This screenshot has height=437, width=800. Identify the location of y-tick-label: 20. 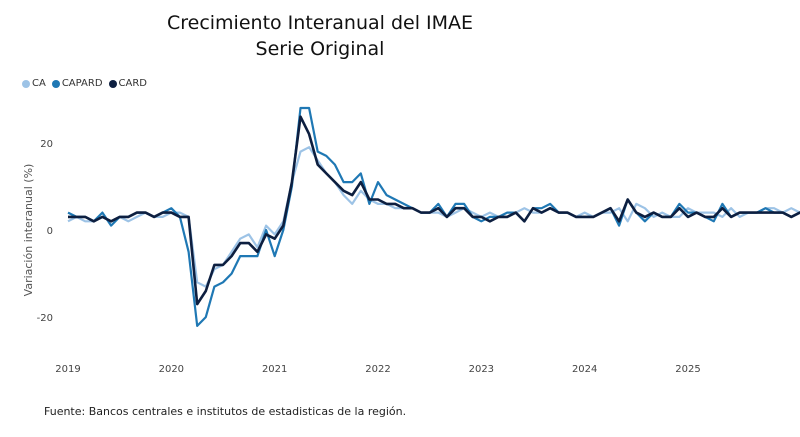
(46, 144).